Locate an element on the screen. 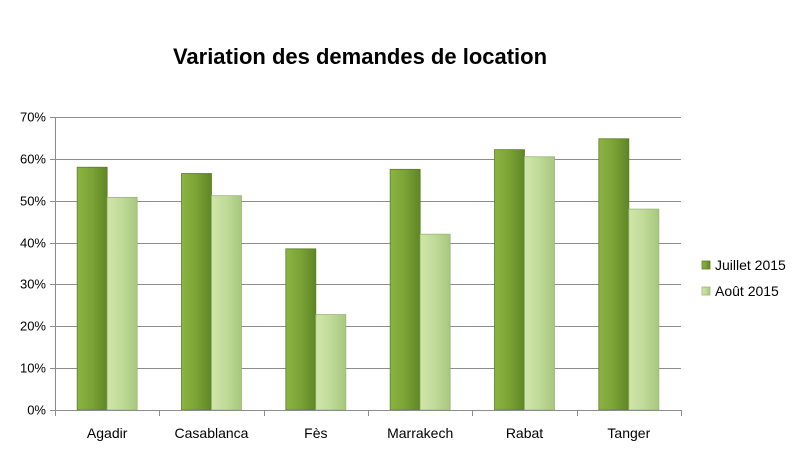  x-tick-label: Fès is located at coordinates (315, 433).